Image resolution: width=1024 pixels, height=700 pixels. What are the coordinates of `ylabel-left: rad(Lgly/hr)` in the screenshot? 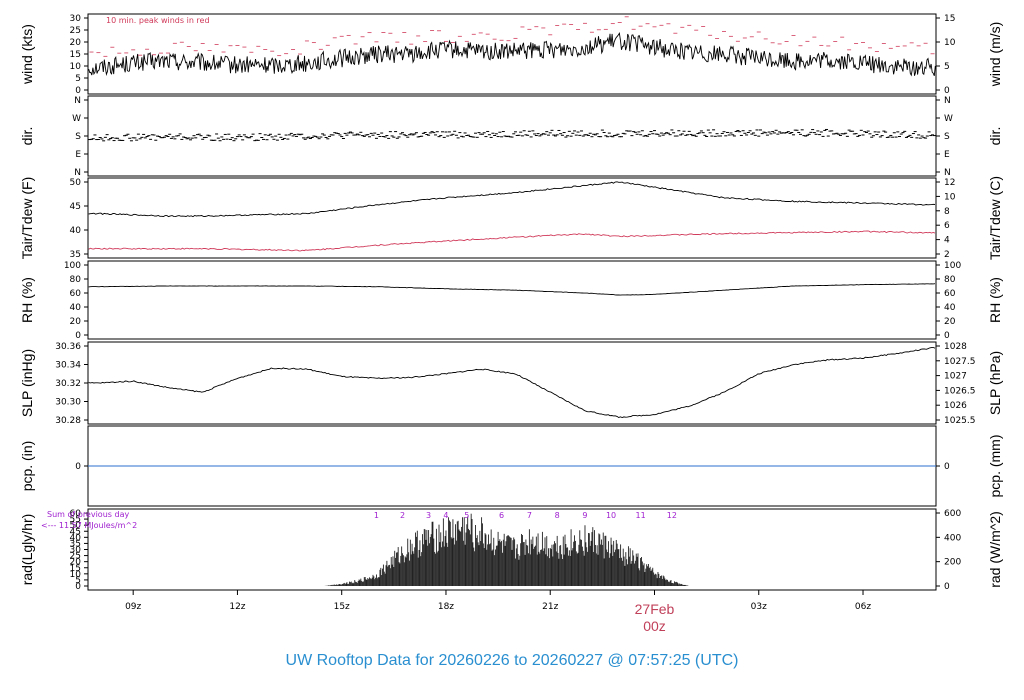 It's located at (27, 550).